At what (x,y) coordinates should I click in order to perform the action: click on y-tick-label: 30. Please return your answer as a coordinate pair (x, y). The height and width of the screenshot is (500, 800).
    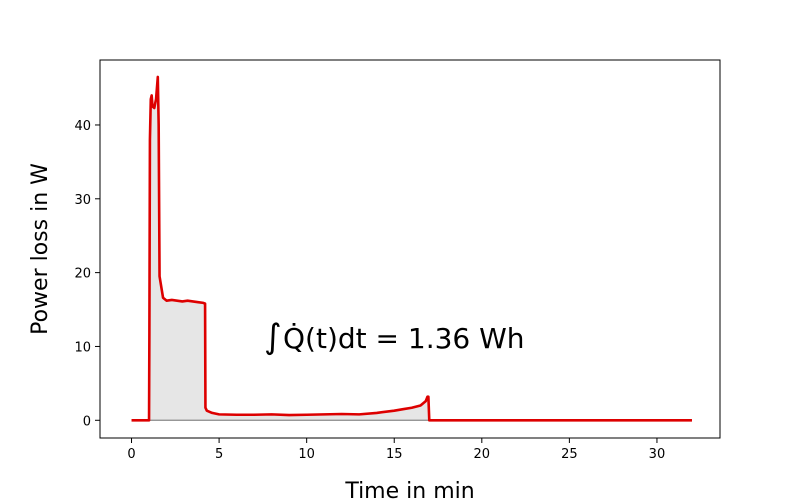
    Looking at the image, I should click on (82, 200).